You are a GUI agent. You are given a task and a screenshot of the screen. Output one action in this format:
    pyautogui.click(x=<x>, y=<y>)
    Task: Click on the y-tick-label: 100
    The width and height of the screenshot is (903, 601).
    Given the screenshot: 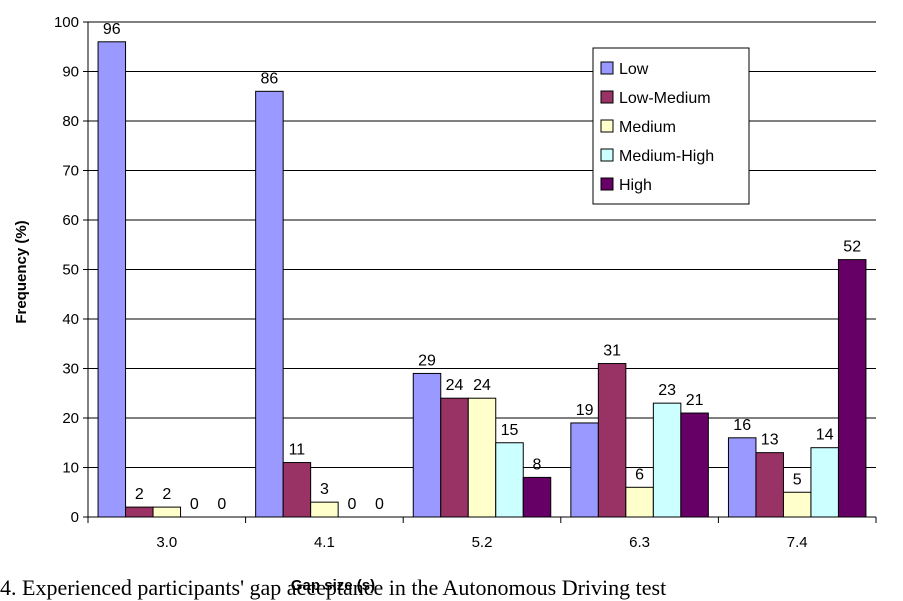 What is the action you would take?
    pyautogui.click(x=66, y=22)
    